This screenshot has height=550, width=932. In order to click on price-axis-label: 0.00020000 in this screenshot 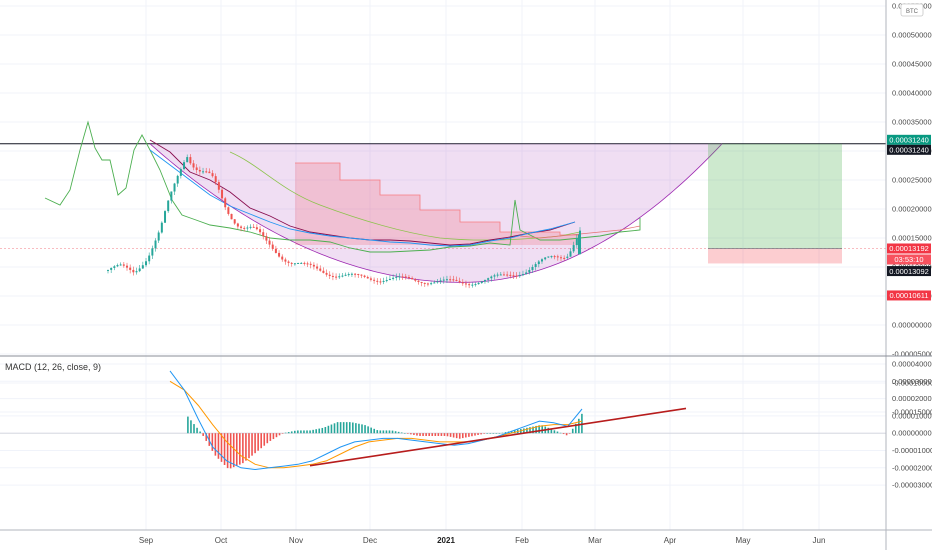, I will do `click(912, 209)`.